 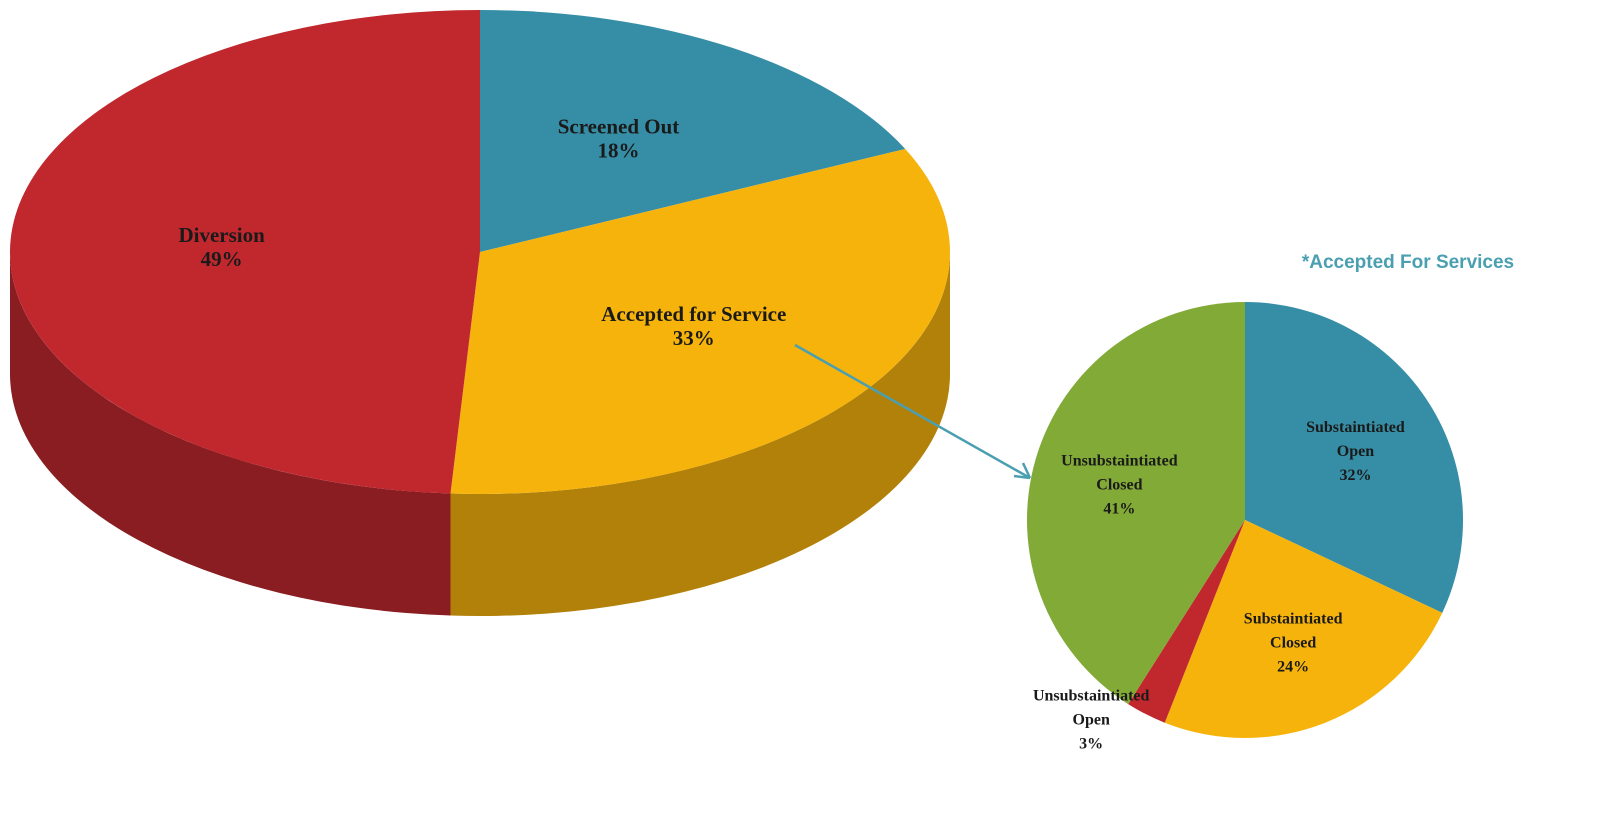 What do you see at coordinates (1022, 471) in the screenshot?
I see `arrow-head` at bounding box center [1022, 471].